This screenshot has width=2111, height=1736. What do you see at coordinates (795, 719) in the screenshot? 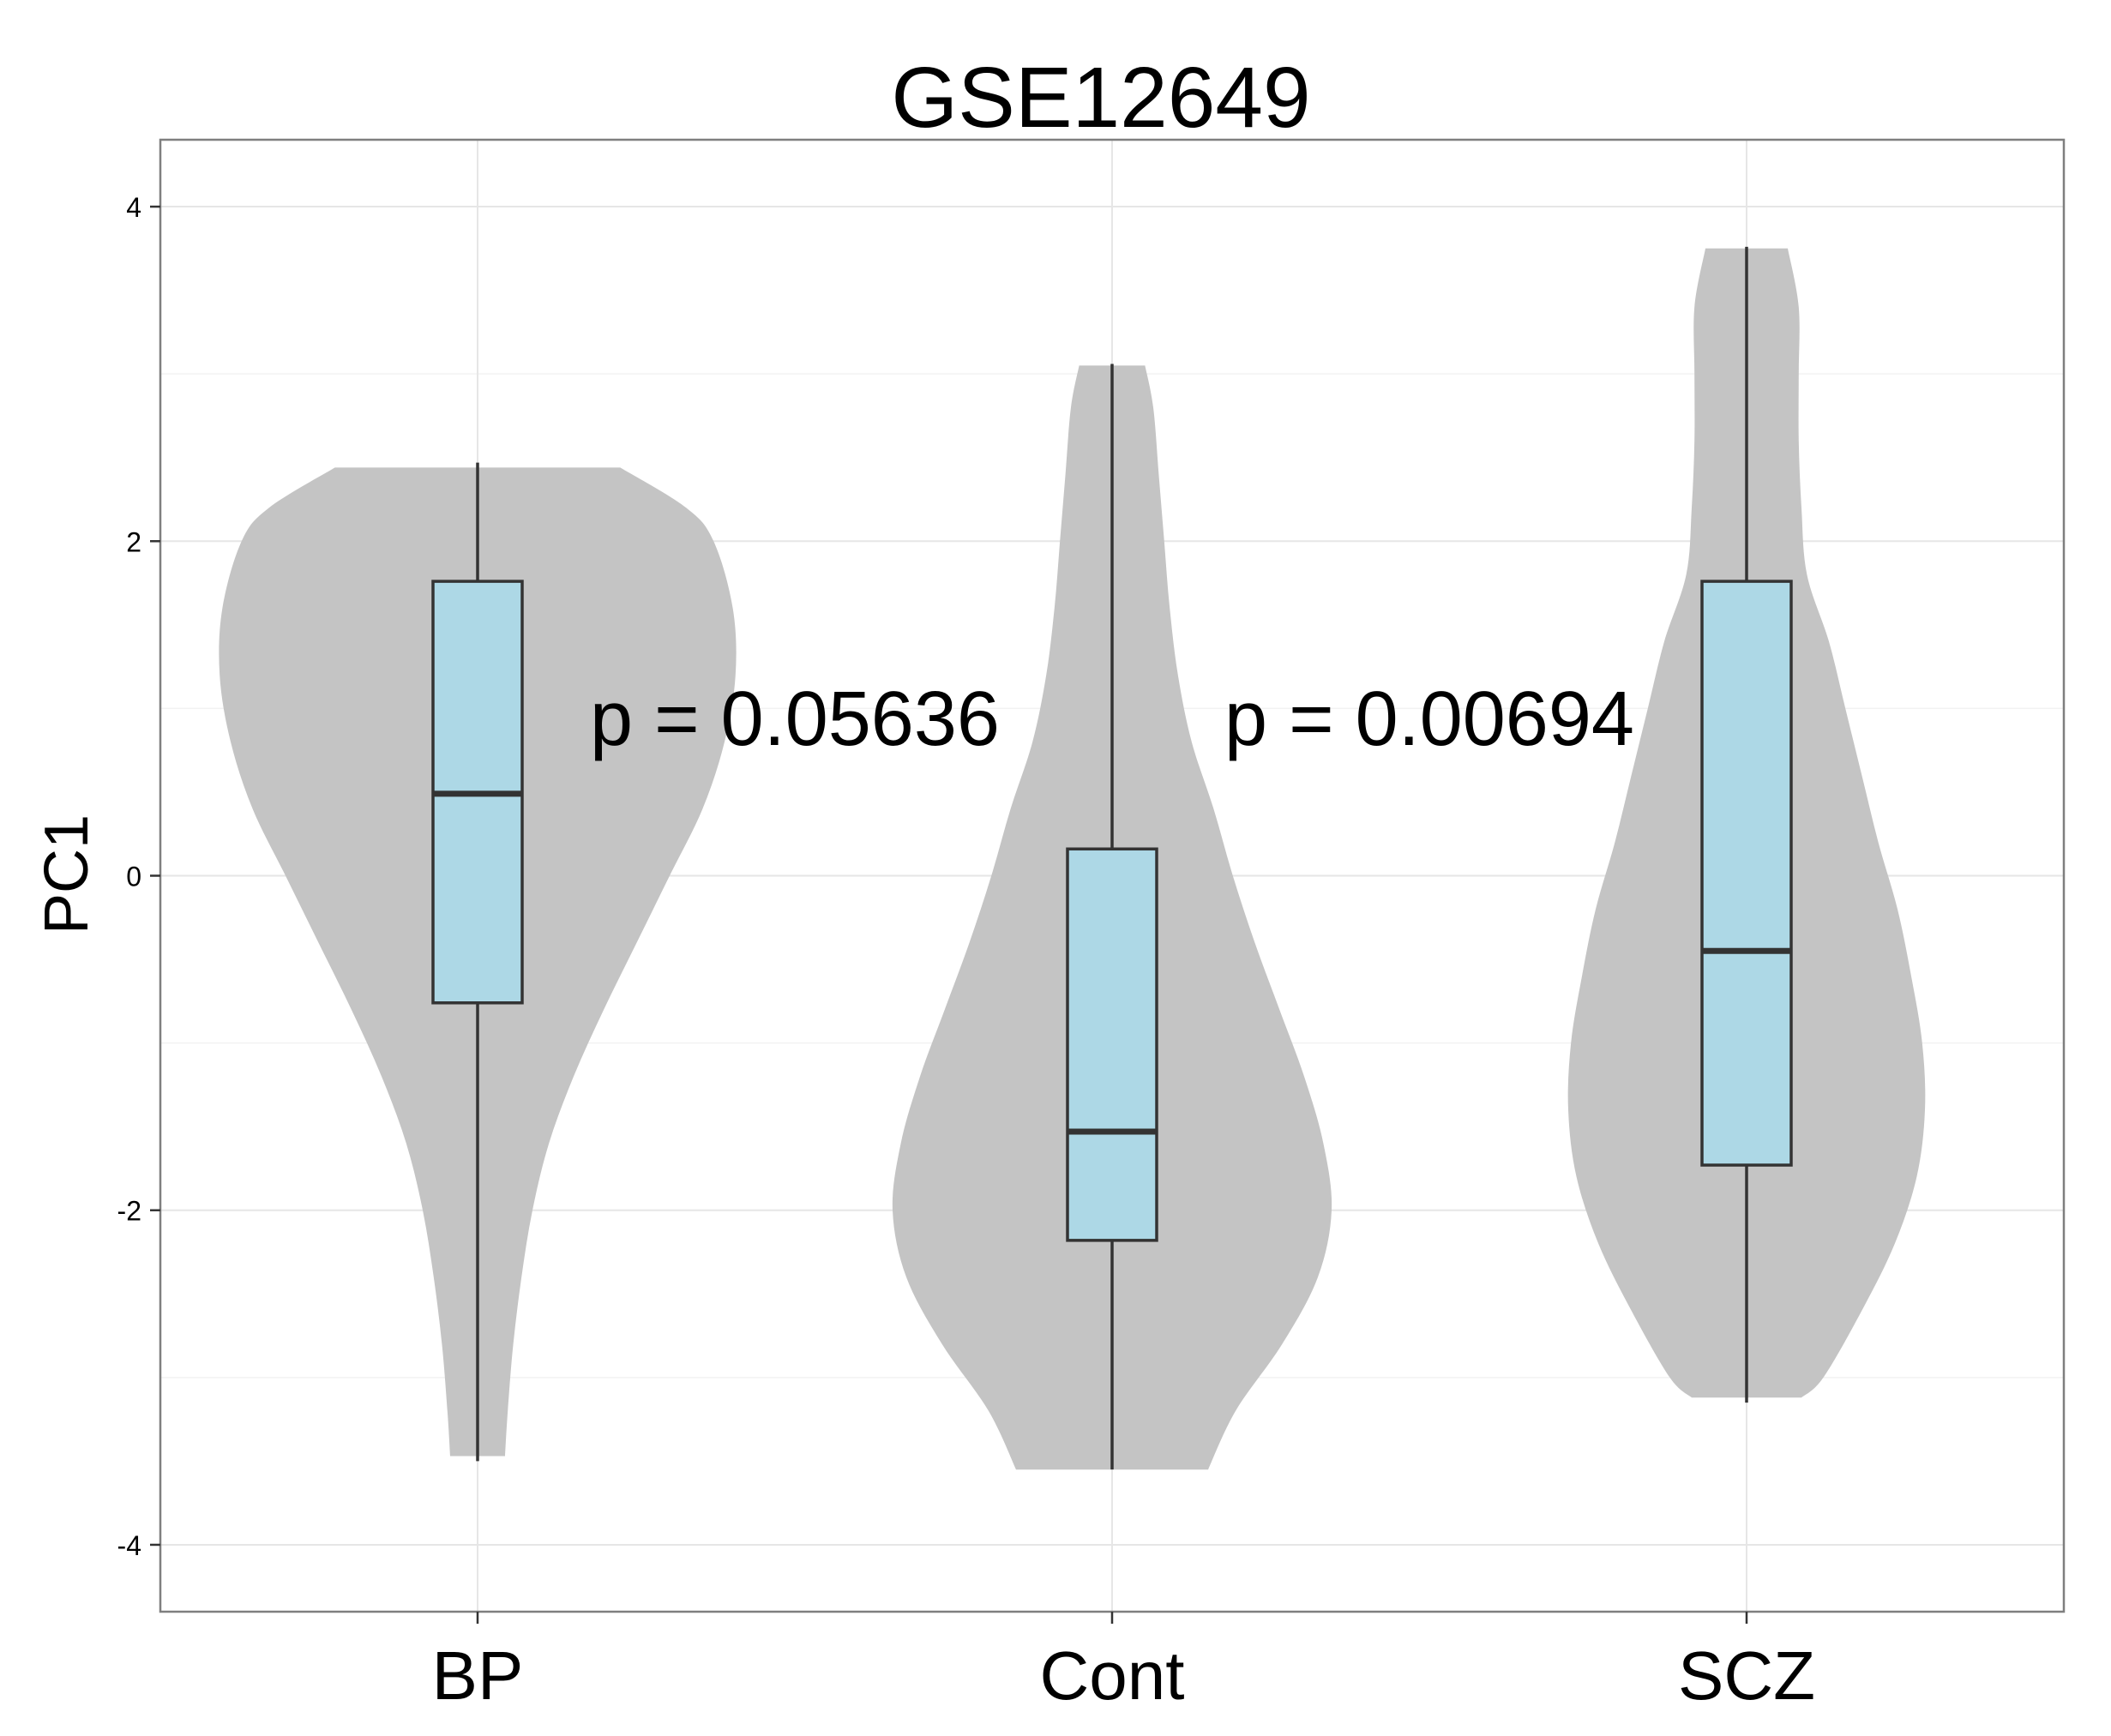
I see `p-value-annotation: p = 0.05636` at bounding box center [795, 719].